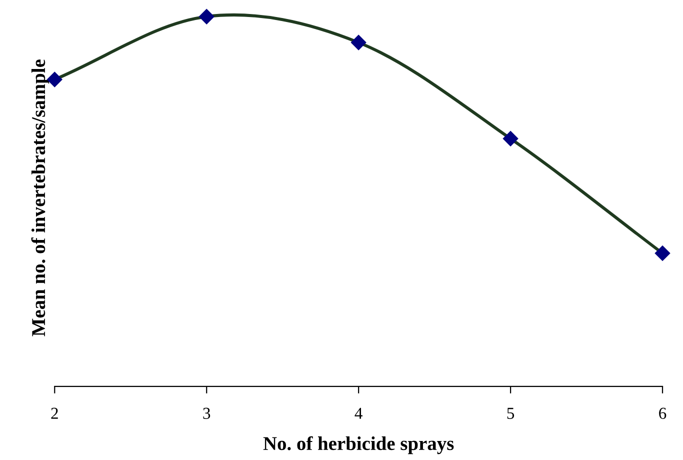 The image size is (683, 460). What do you see at coordinates (40, 198) in the screenshot?
I see `y-axis-title: Mean no. of invertebrates/sample` at bounding box center [40, 198].